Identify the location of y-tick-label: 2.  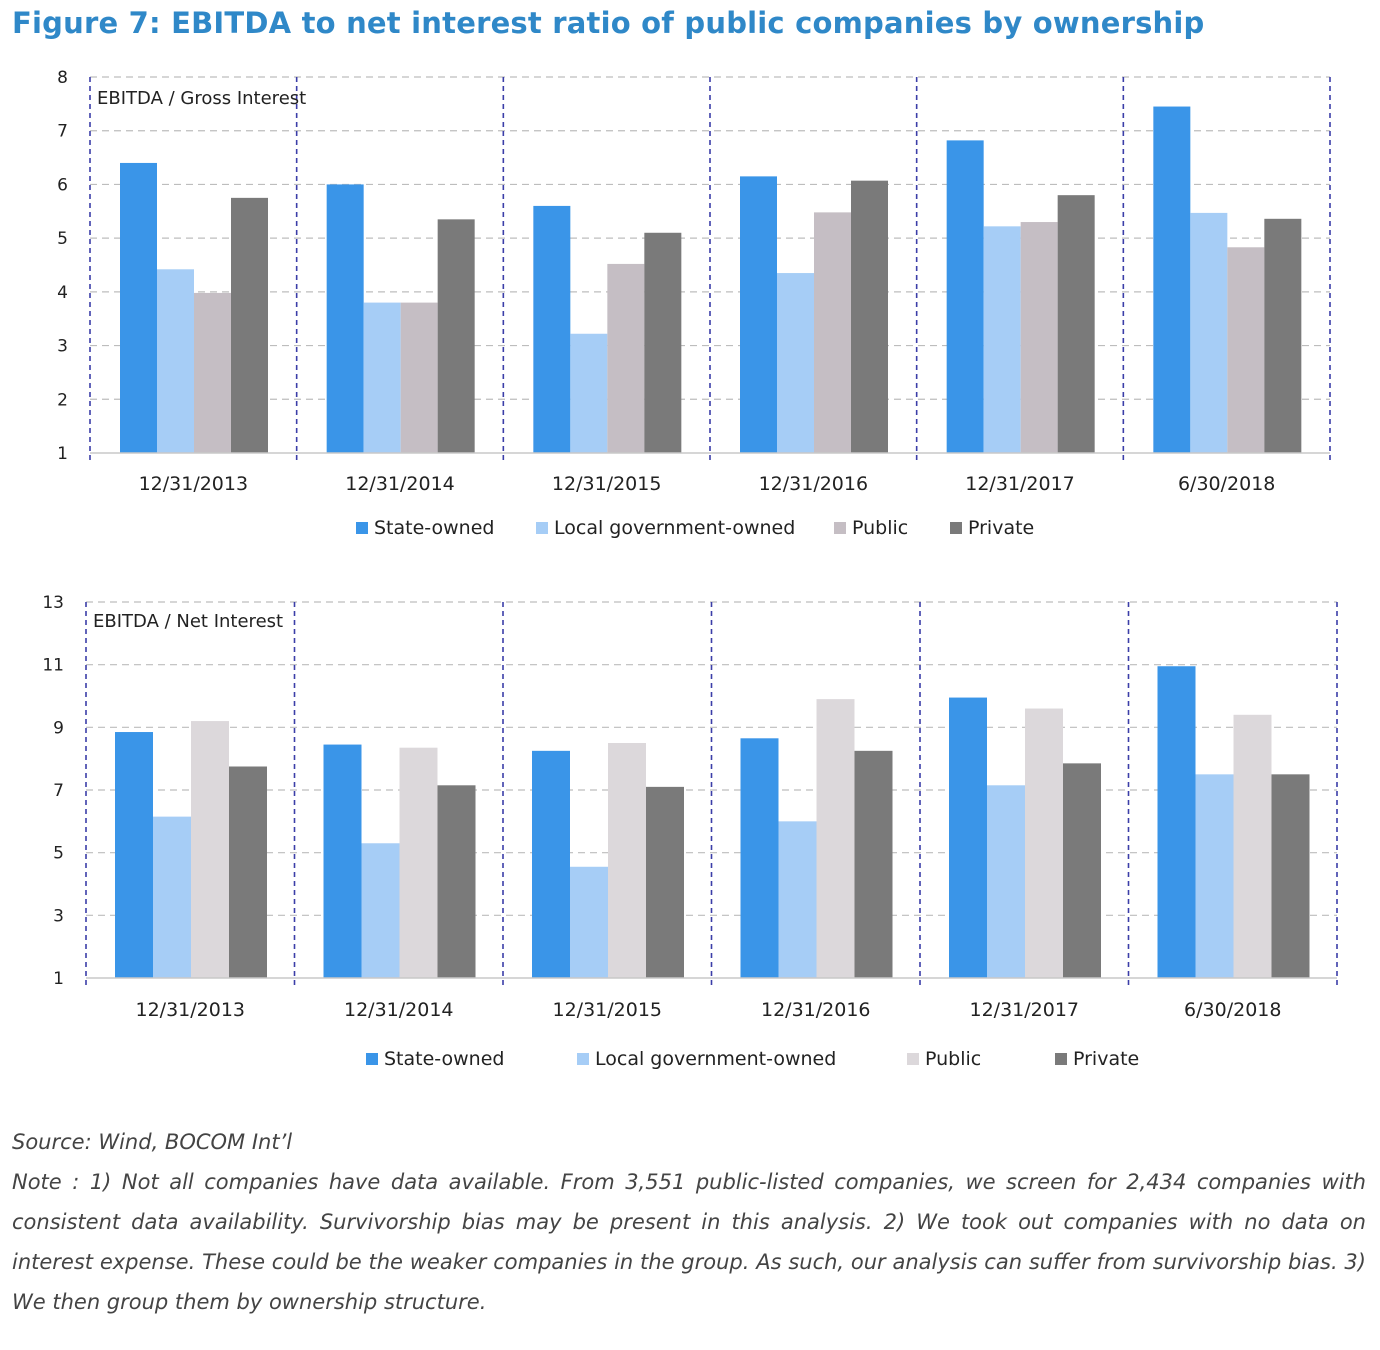
(62, 400).